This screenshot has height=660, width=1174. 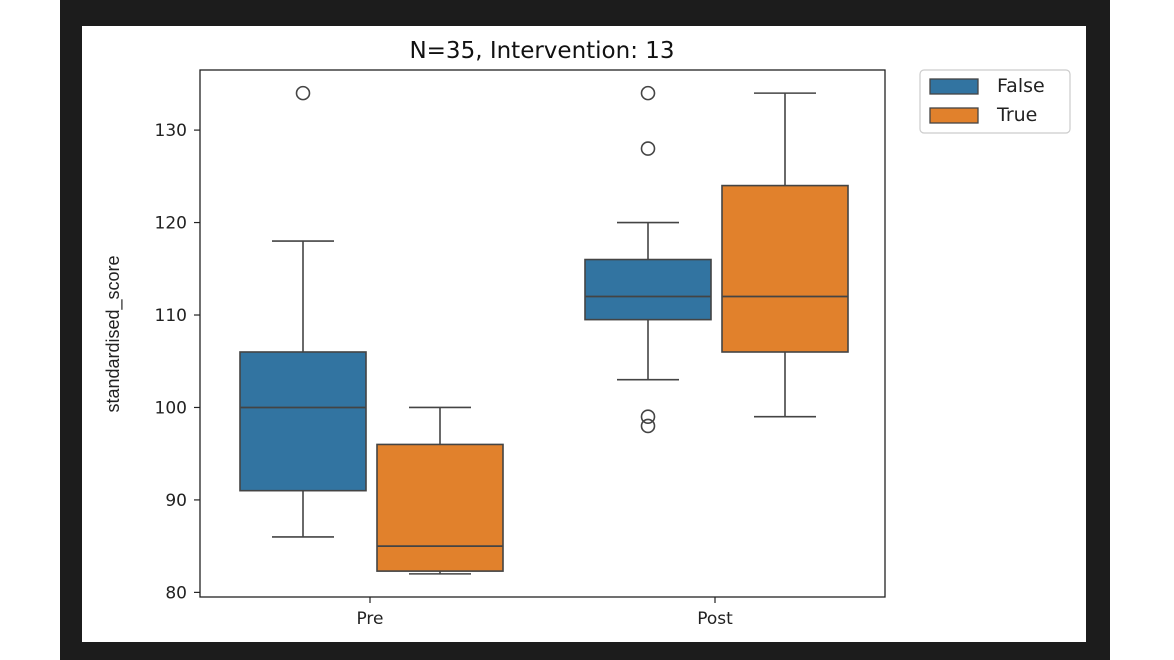 What do you see at coordinates (995, 101) in the screenshot?
I see `legend: False True` at bounding box center [995, 101].